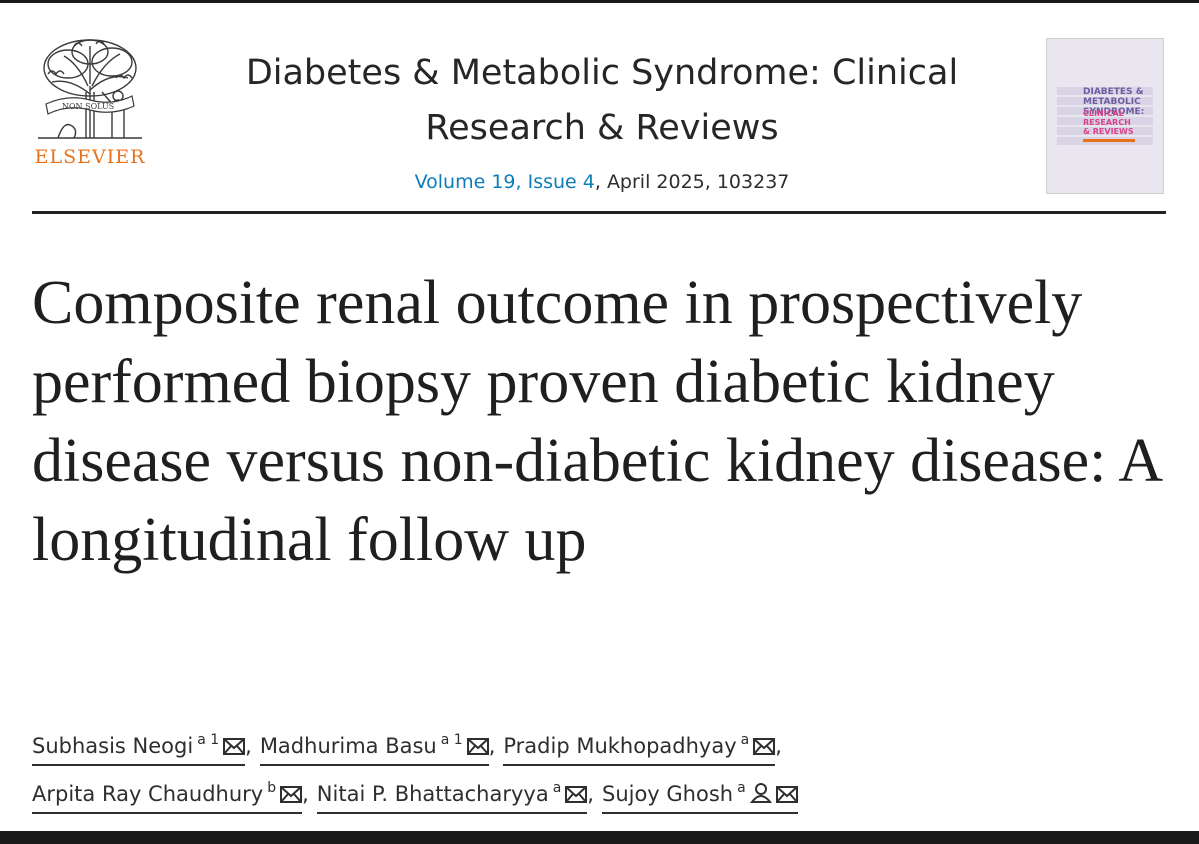 This screenshot has height=844, width=1199. Describe the element at coordinates (692, 182) in the screenshot. I see `issue-details: , April 2025, 103237` at that location.